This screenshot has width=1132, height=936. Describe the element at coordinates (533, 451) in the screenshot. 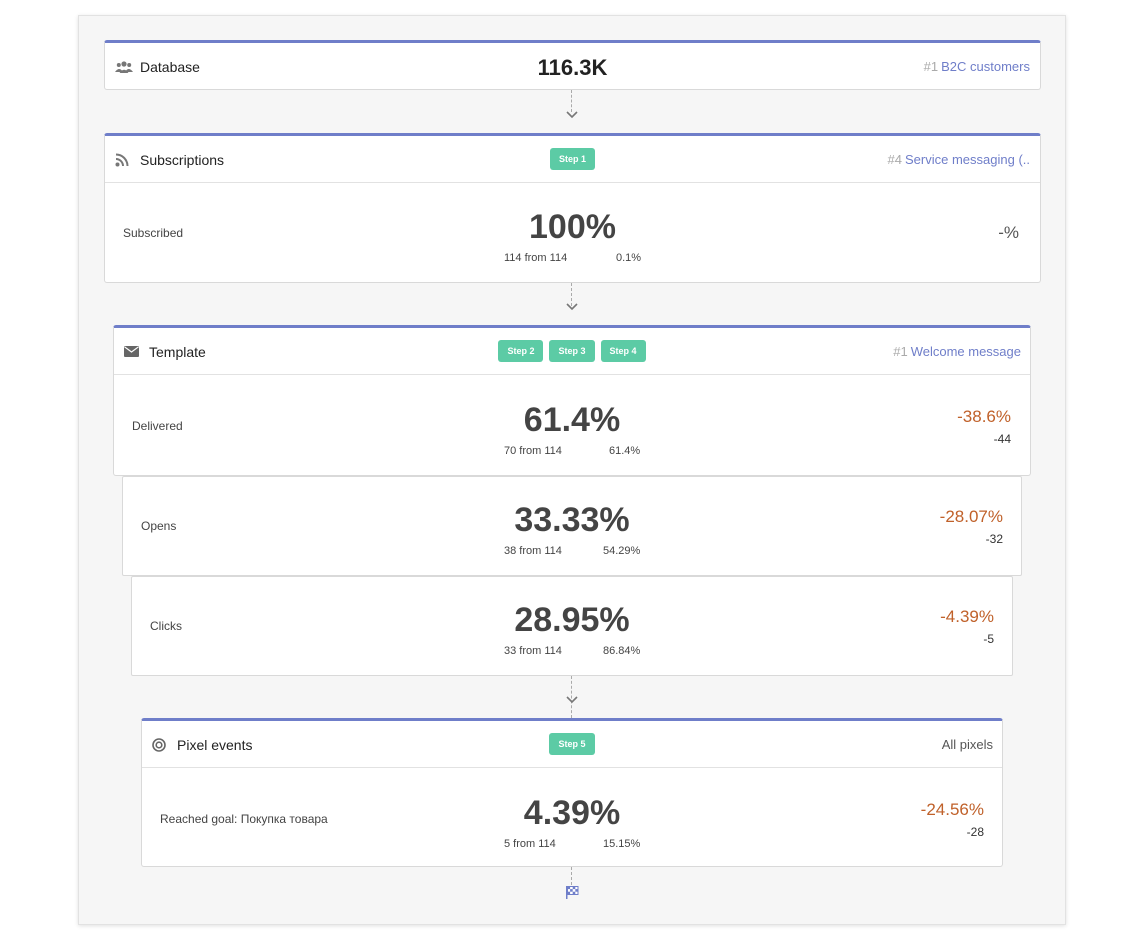

I see `row-from-count: 70 from 114` at that location.